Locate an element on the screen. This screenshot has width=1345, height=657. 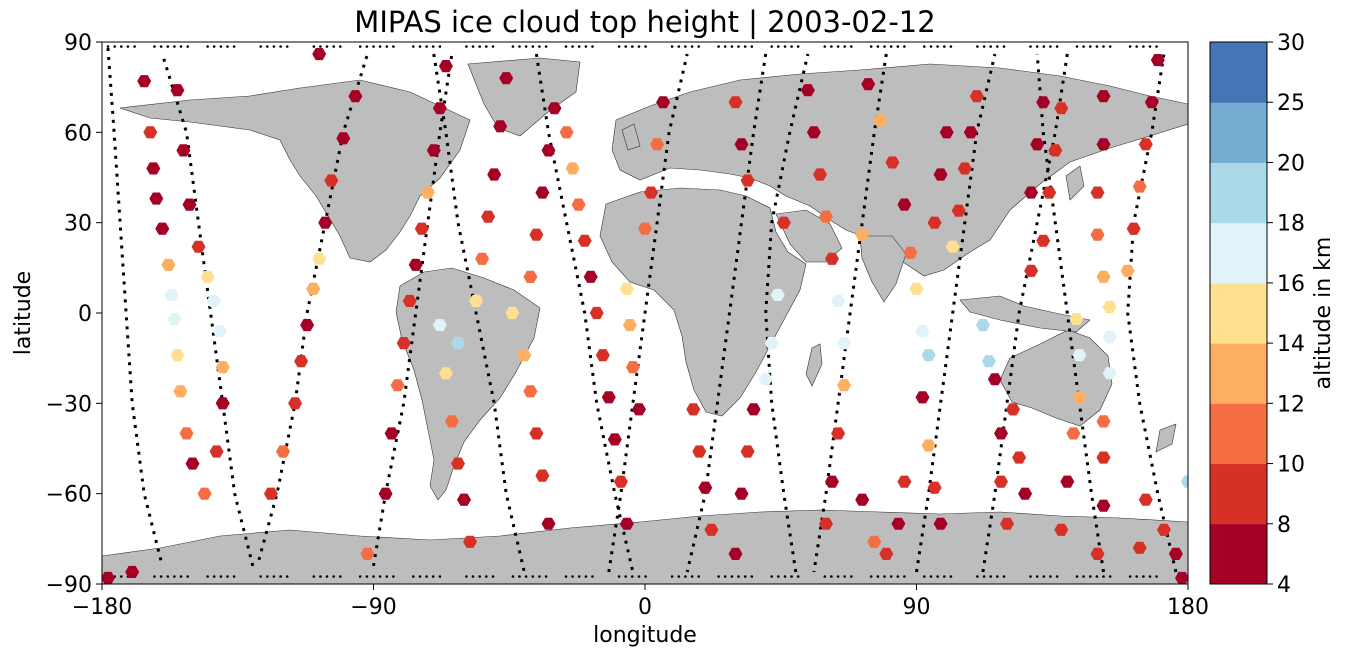
colorbar-tick-label: 25 is located at coordinates (1291, 103).